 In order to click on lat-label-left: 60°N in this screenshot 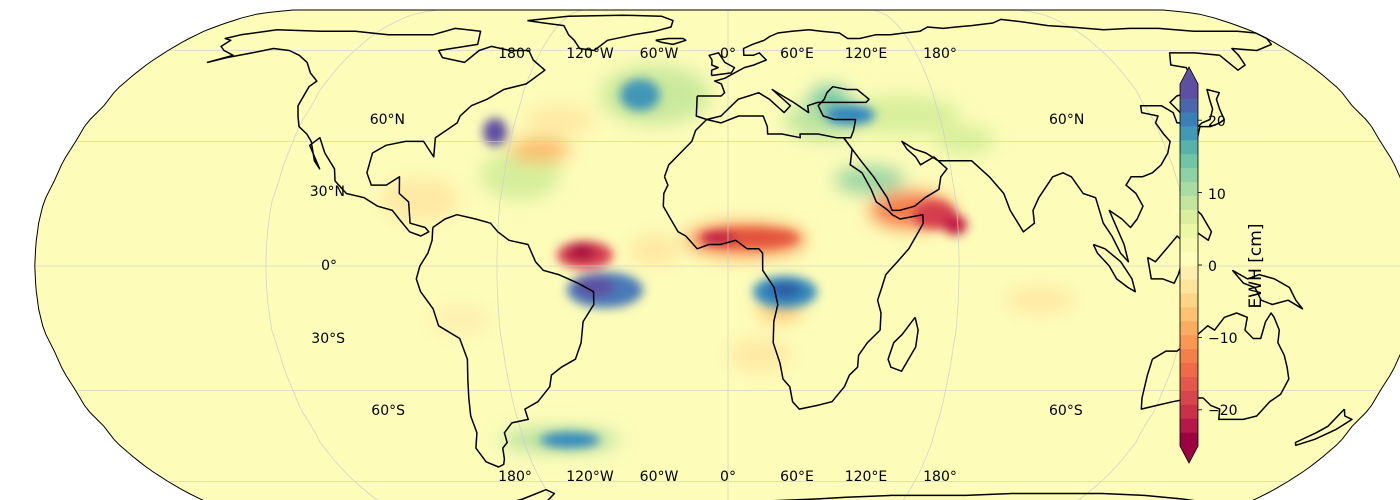, I will do `click(387, 120)`.